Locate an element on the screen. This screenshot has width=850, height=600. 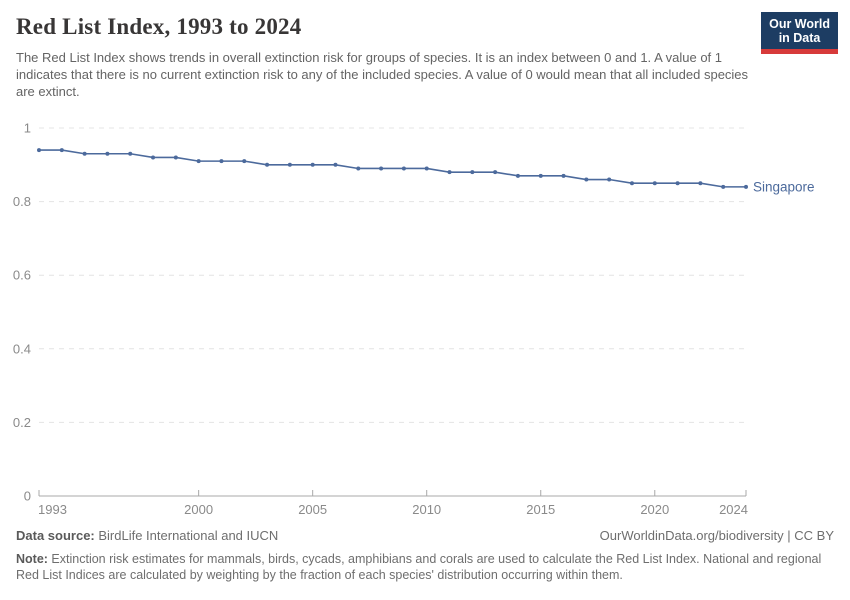
data-source-label: Data source: is located at coordinates (55, 535).